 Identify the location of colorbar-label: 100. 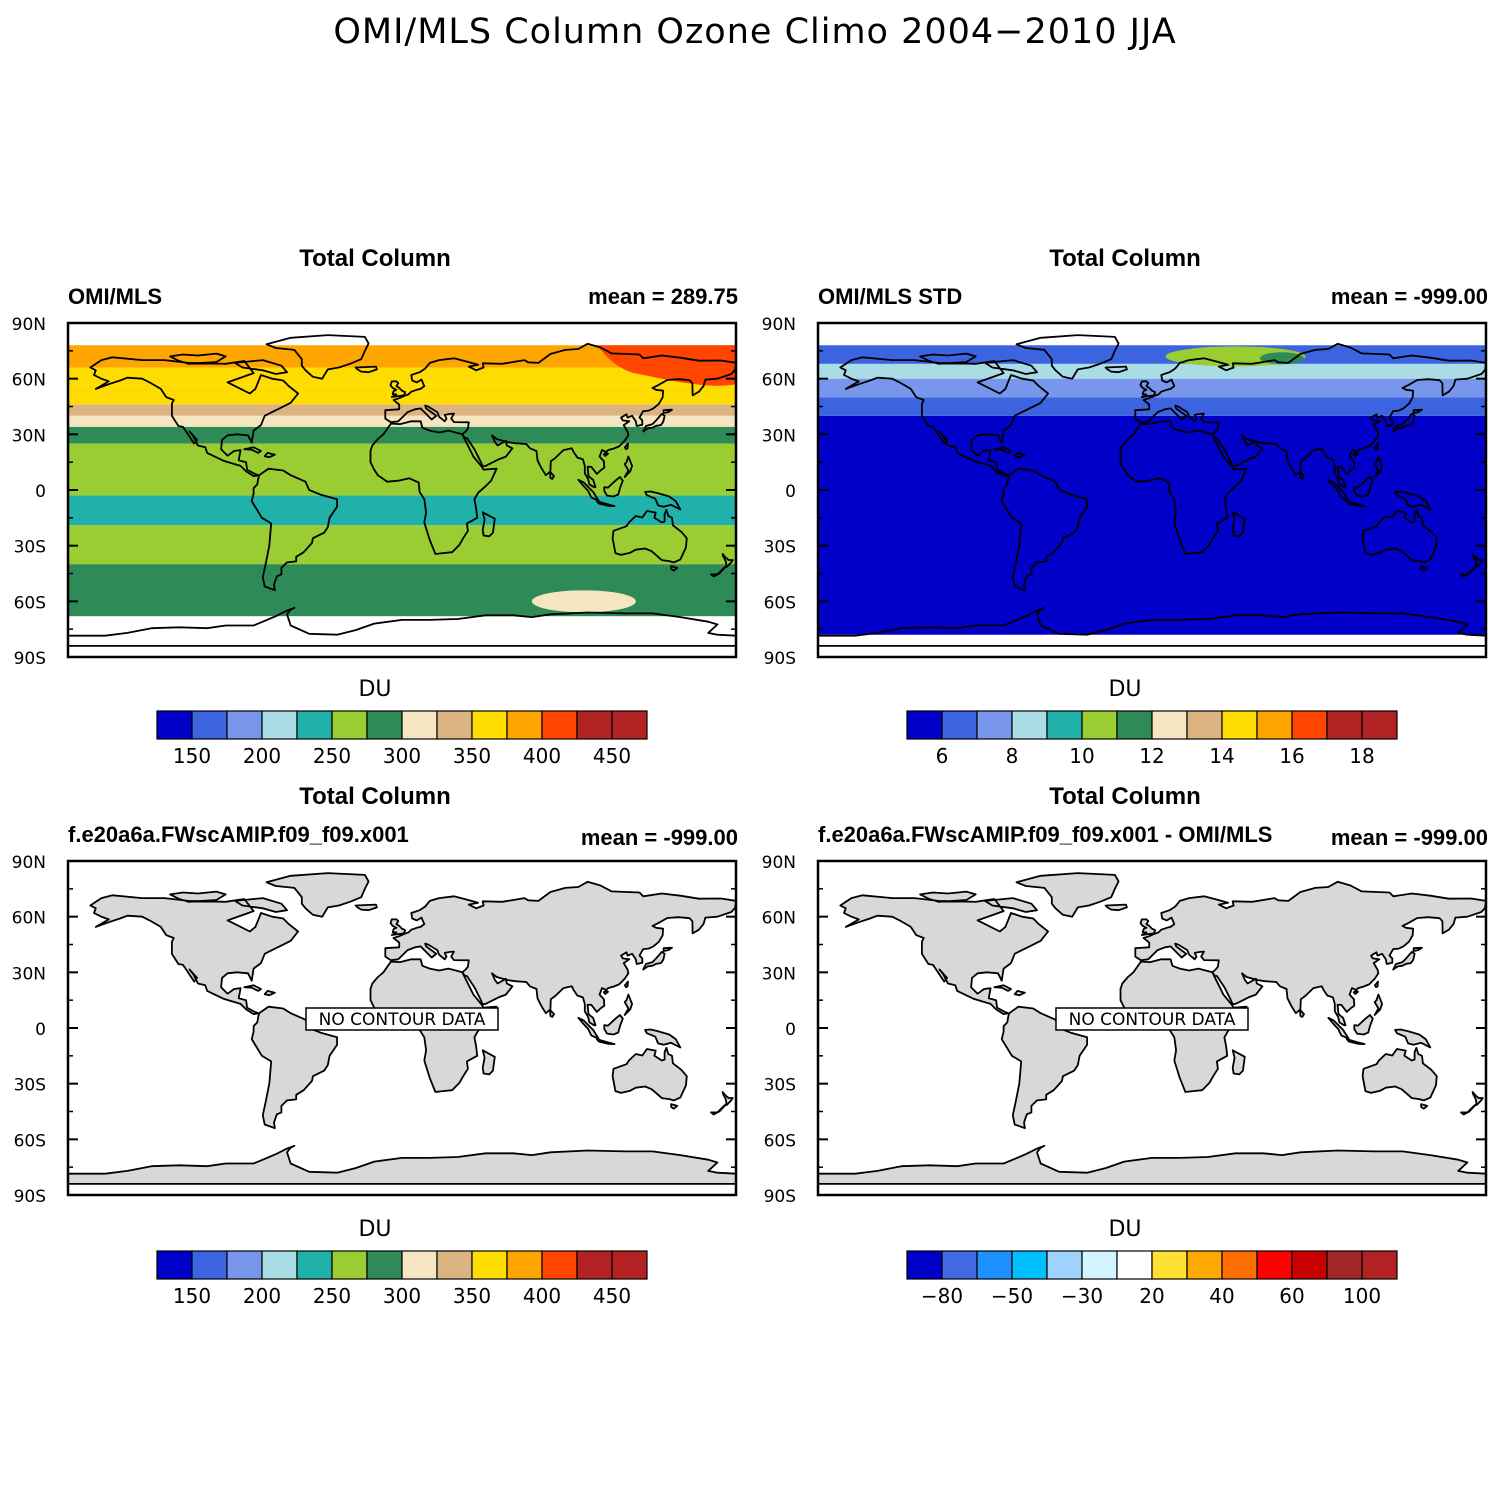
(1362, 1296).